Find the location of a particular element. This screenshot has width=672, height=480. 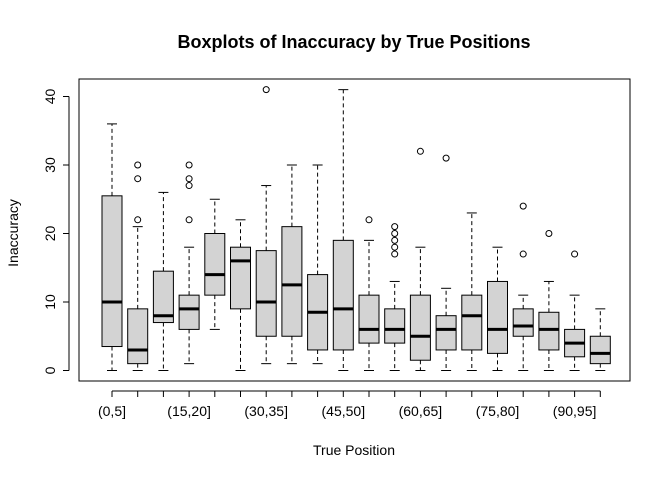

y-tick-label-1: 10 is located at coordinates (50, 302).